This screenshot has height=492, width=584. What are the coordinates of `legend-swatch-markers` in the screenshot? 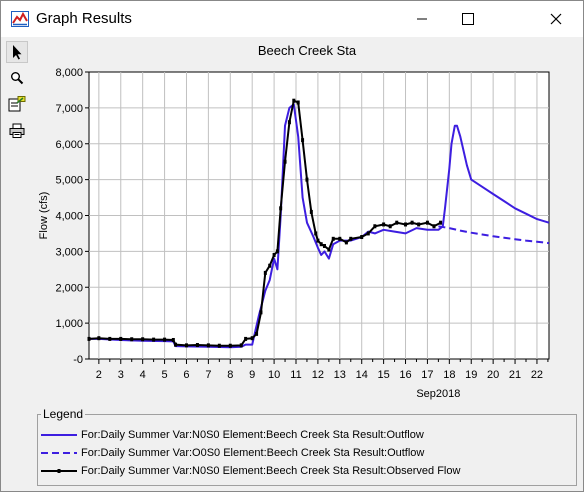 It's located at (59, 471).